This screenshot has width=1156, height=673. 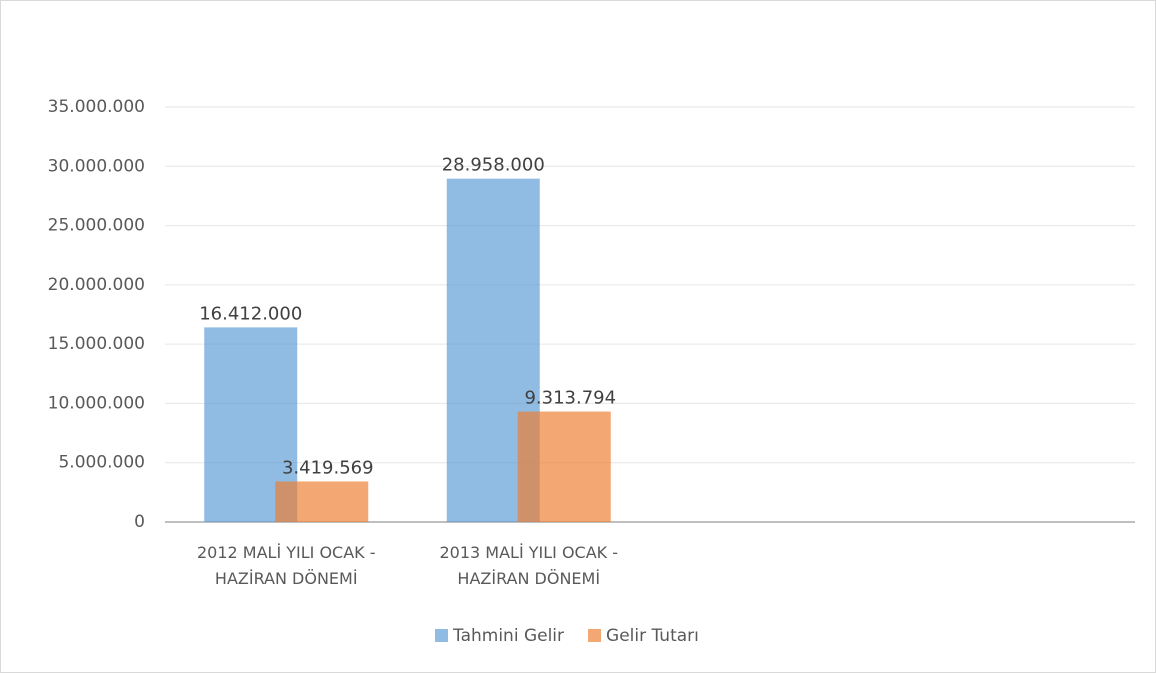 What do you see at coordinates (570, 398) in the screenshot?
I see `data-label: 9.313.794` at bounding box center [570, 398].